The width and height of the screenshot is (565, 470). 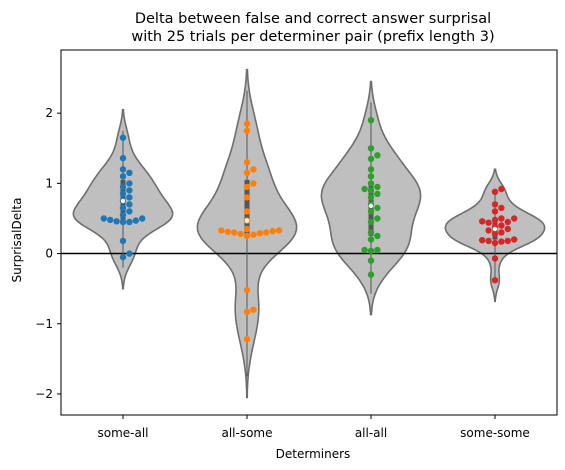 I want to click on iqr-box-all-some, so click(x=247, y=208).